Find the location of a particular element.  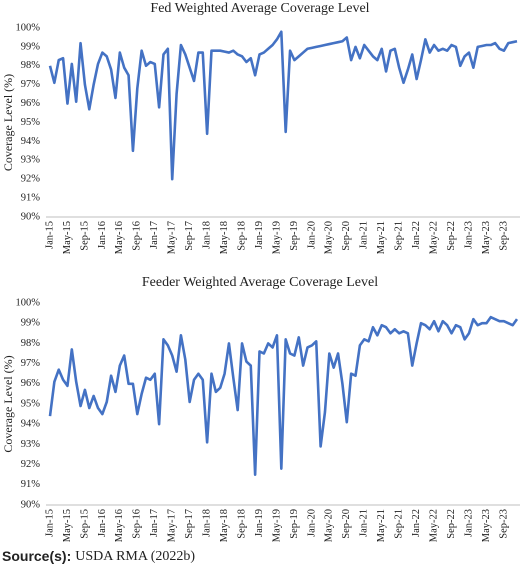

source-text: USDA RMA (2022b) is located at coordinates (135, 556).